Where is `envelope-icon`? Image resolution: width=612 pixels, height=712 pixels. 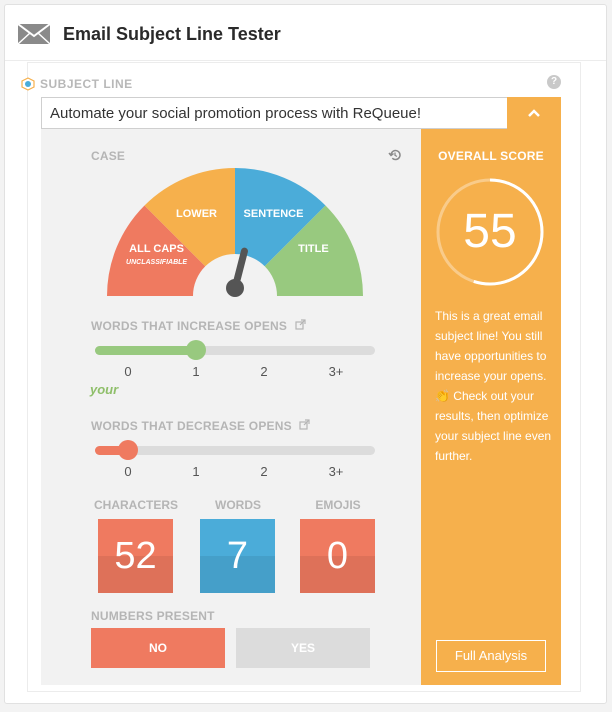 envelope-icon is located at coordinates (34, 34).